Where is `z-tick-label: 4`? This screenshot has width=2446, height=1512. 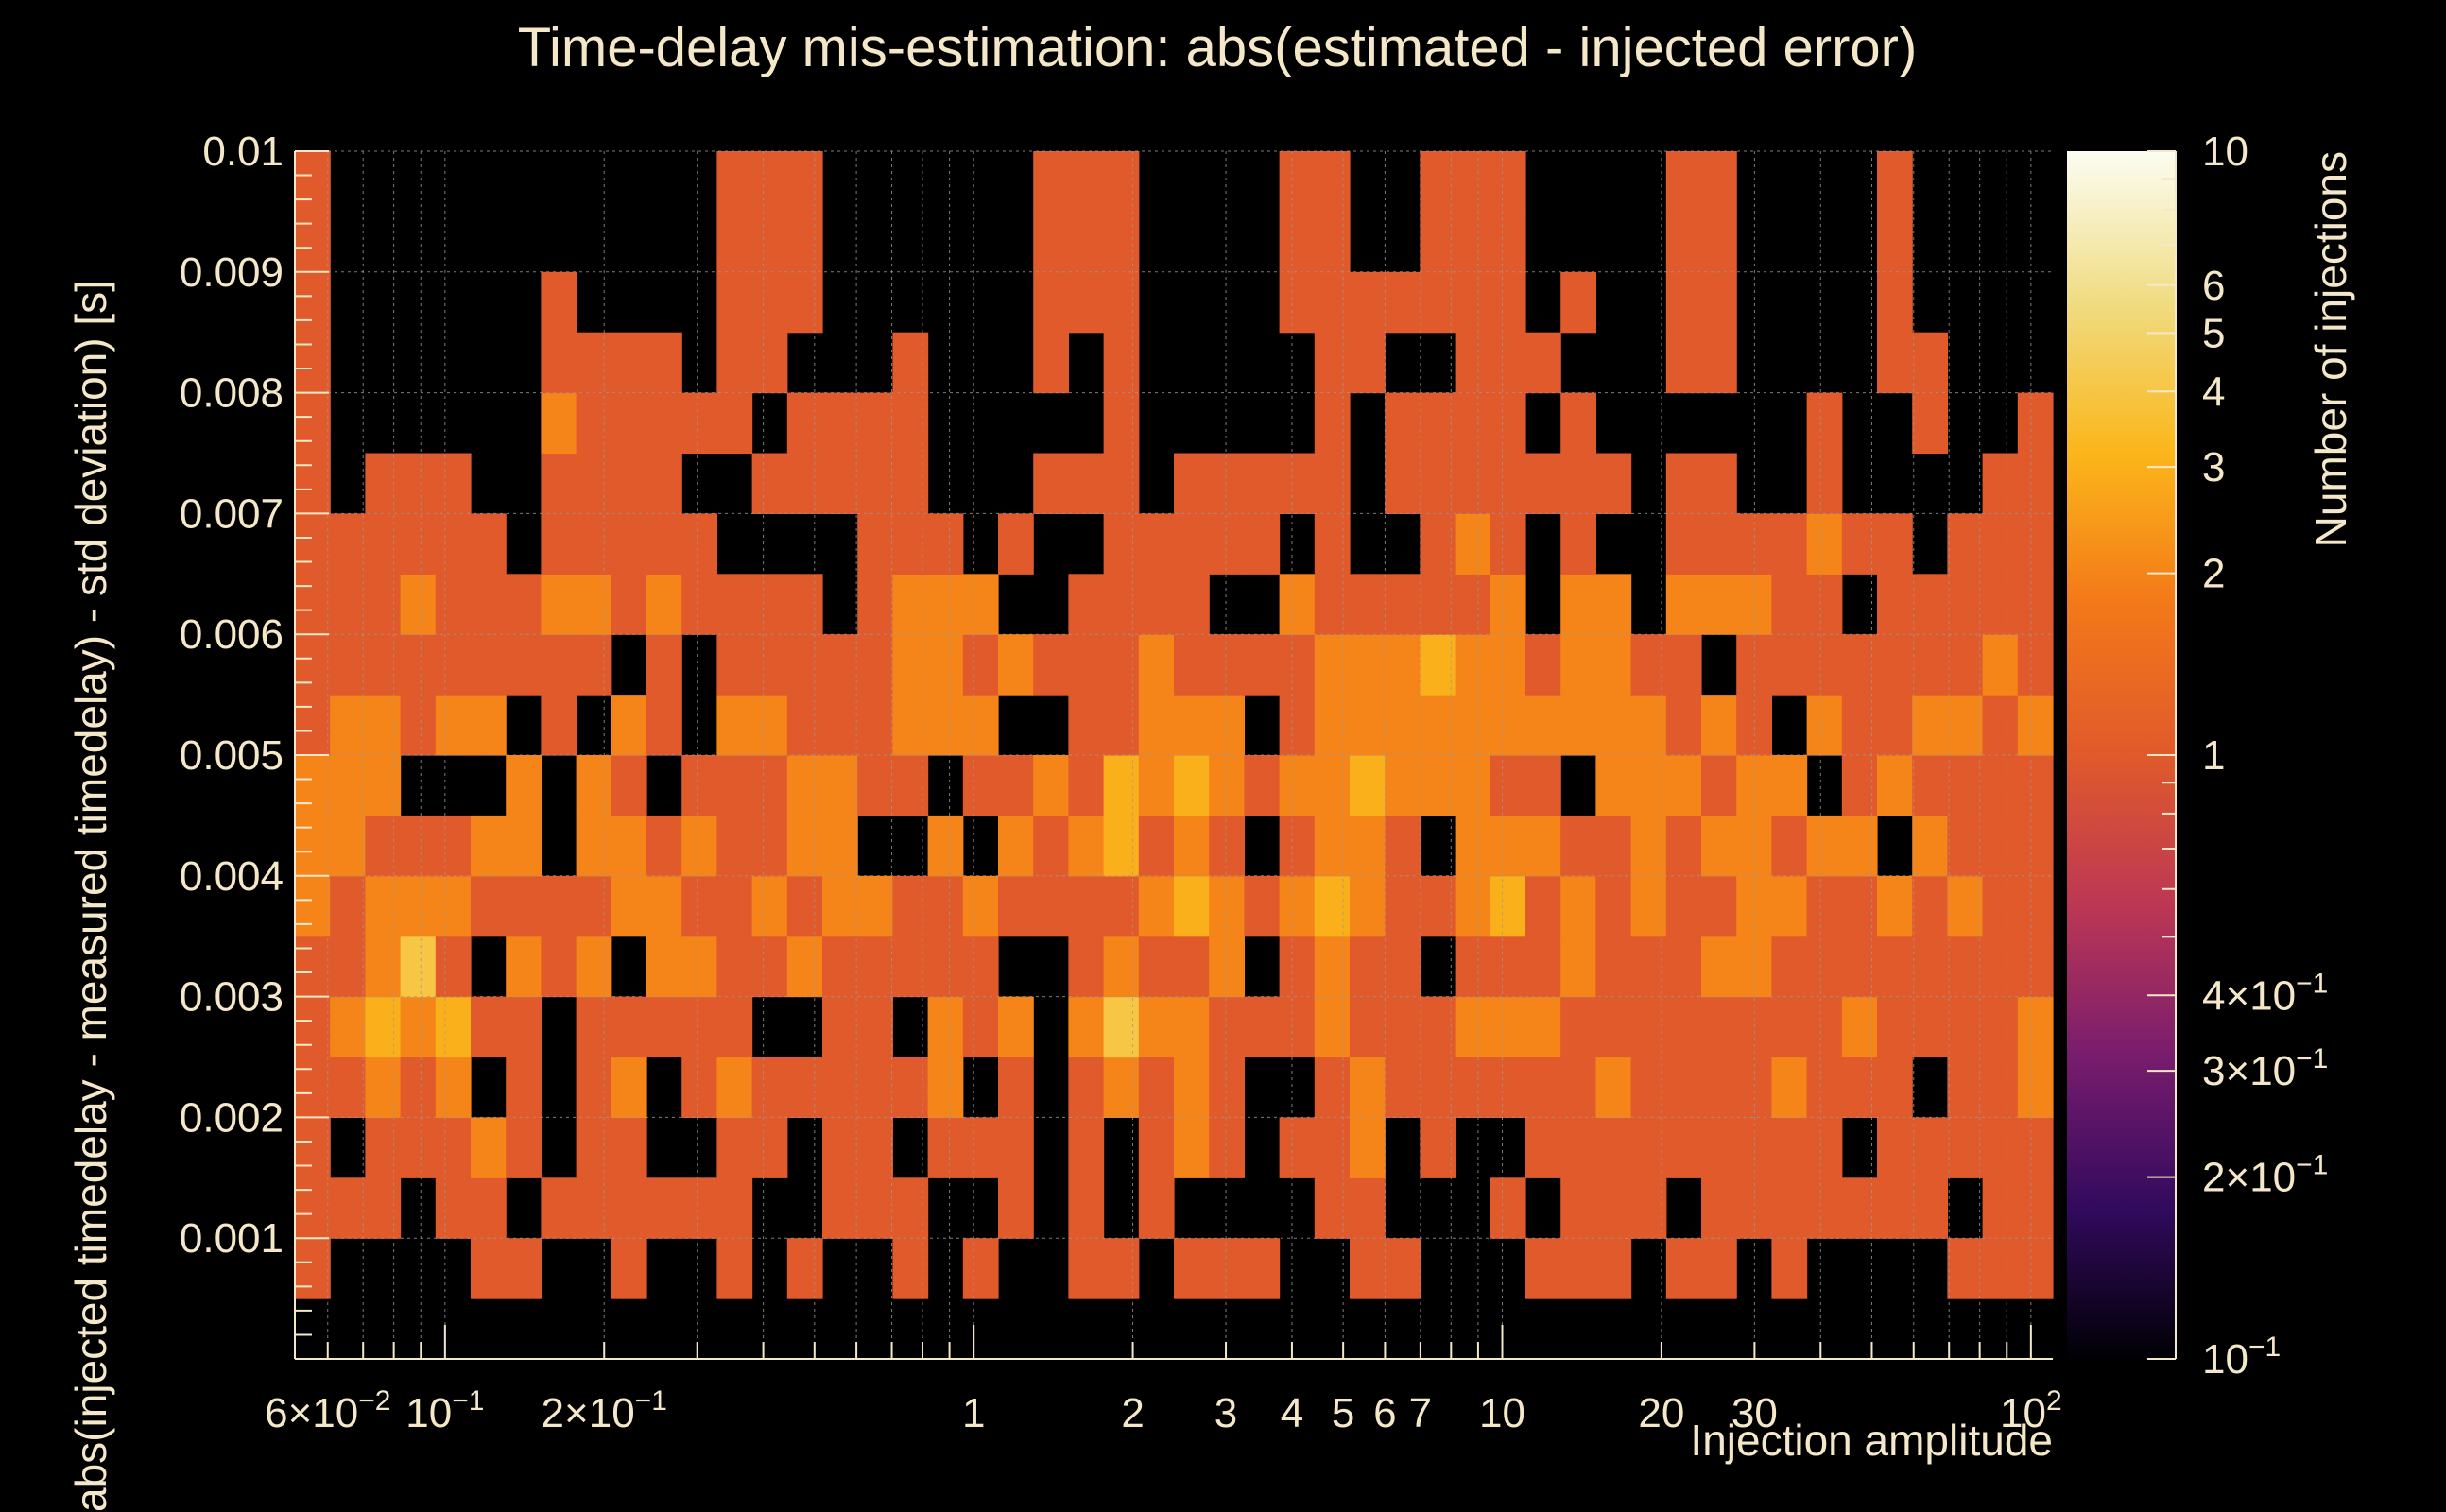 z-tick-label: 4 is located at coordinates (2213, 392).